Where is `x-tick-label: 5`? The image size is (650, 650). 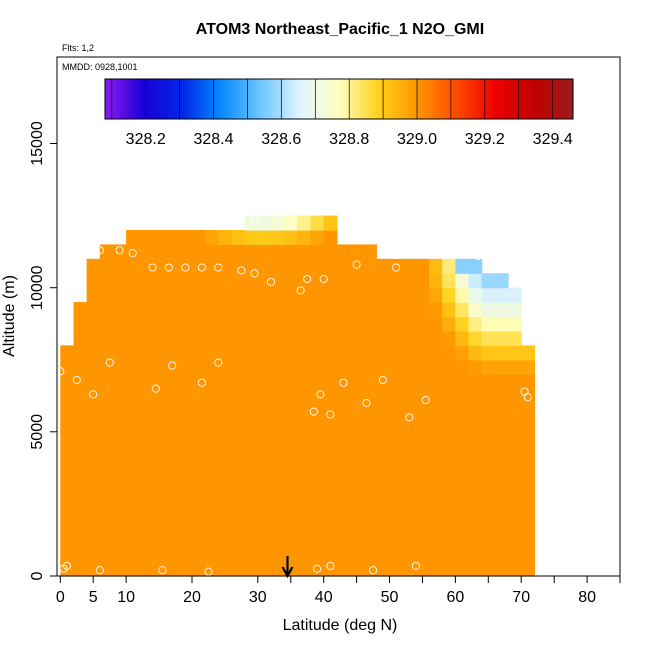
x-tick-label: 5 is located at coordinates (93, 597).